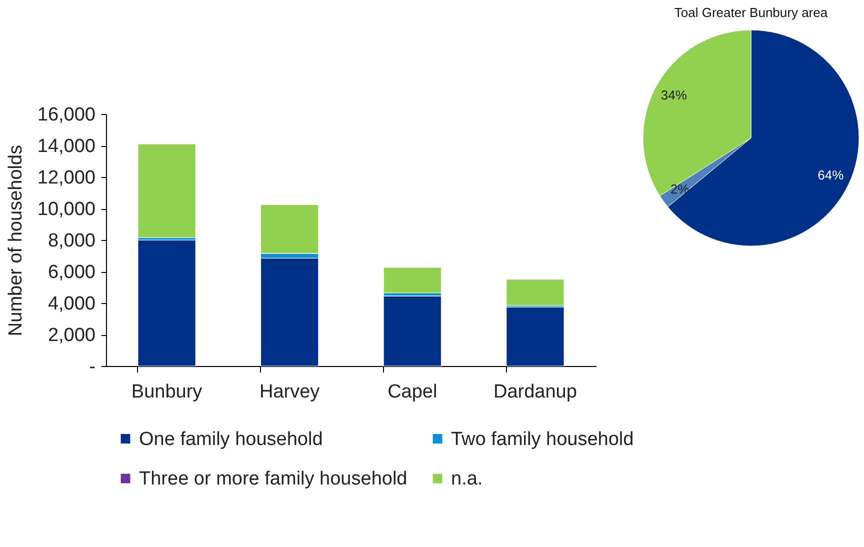  What do you see at coordinates (66, 178) in the screenshot?
I see `y-tick-label: 12,000` at bounding box center [66, 178].